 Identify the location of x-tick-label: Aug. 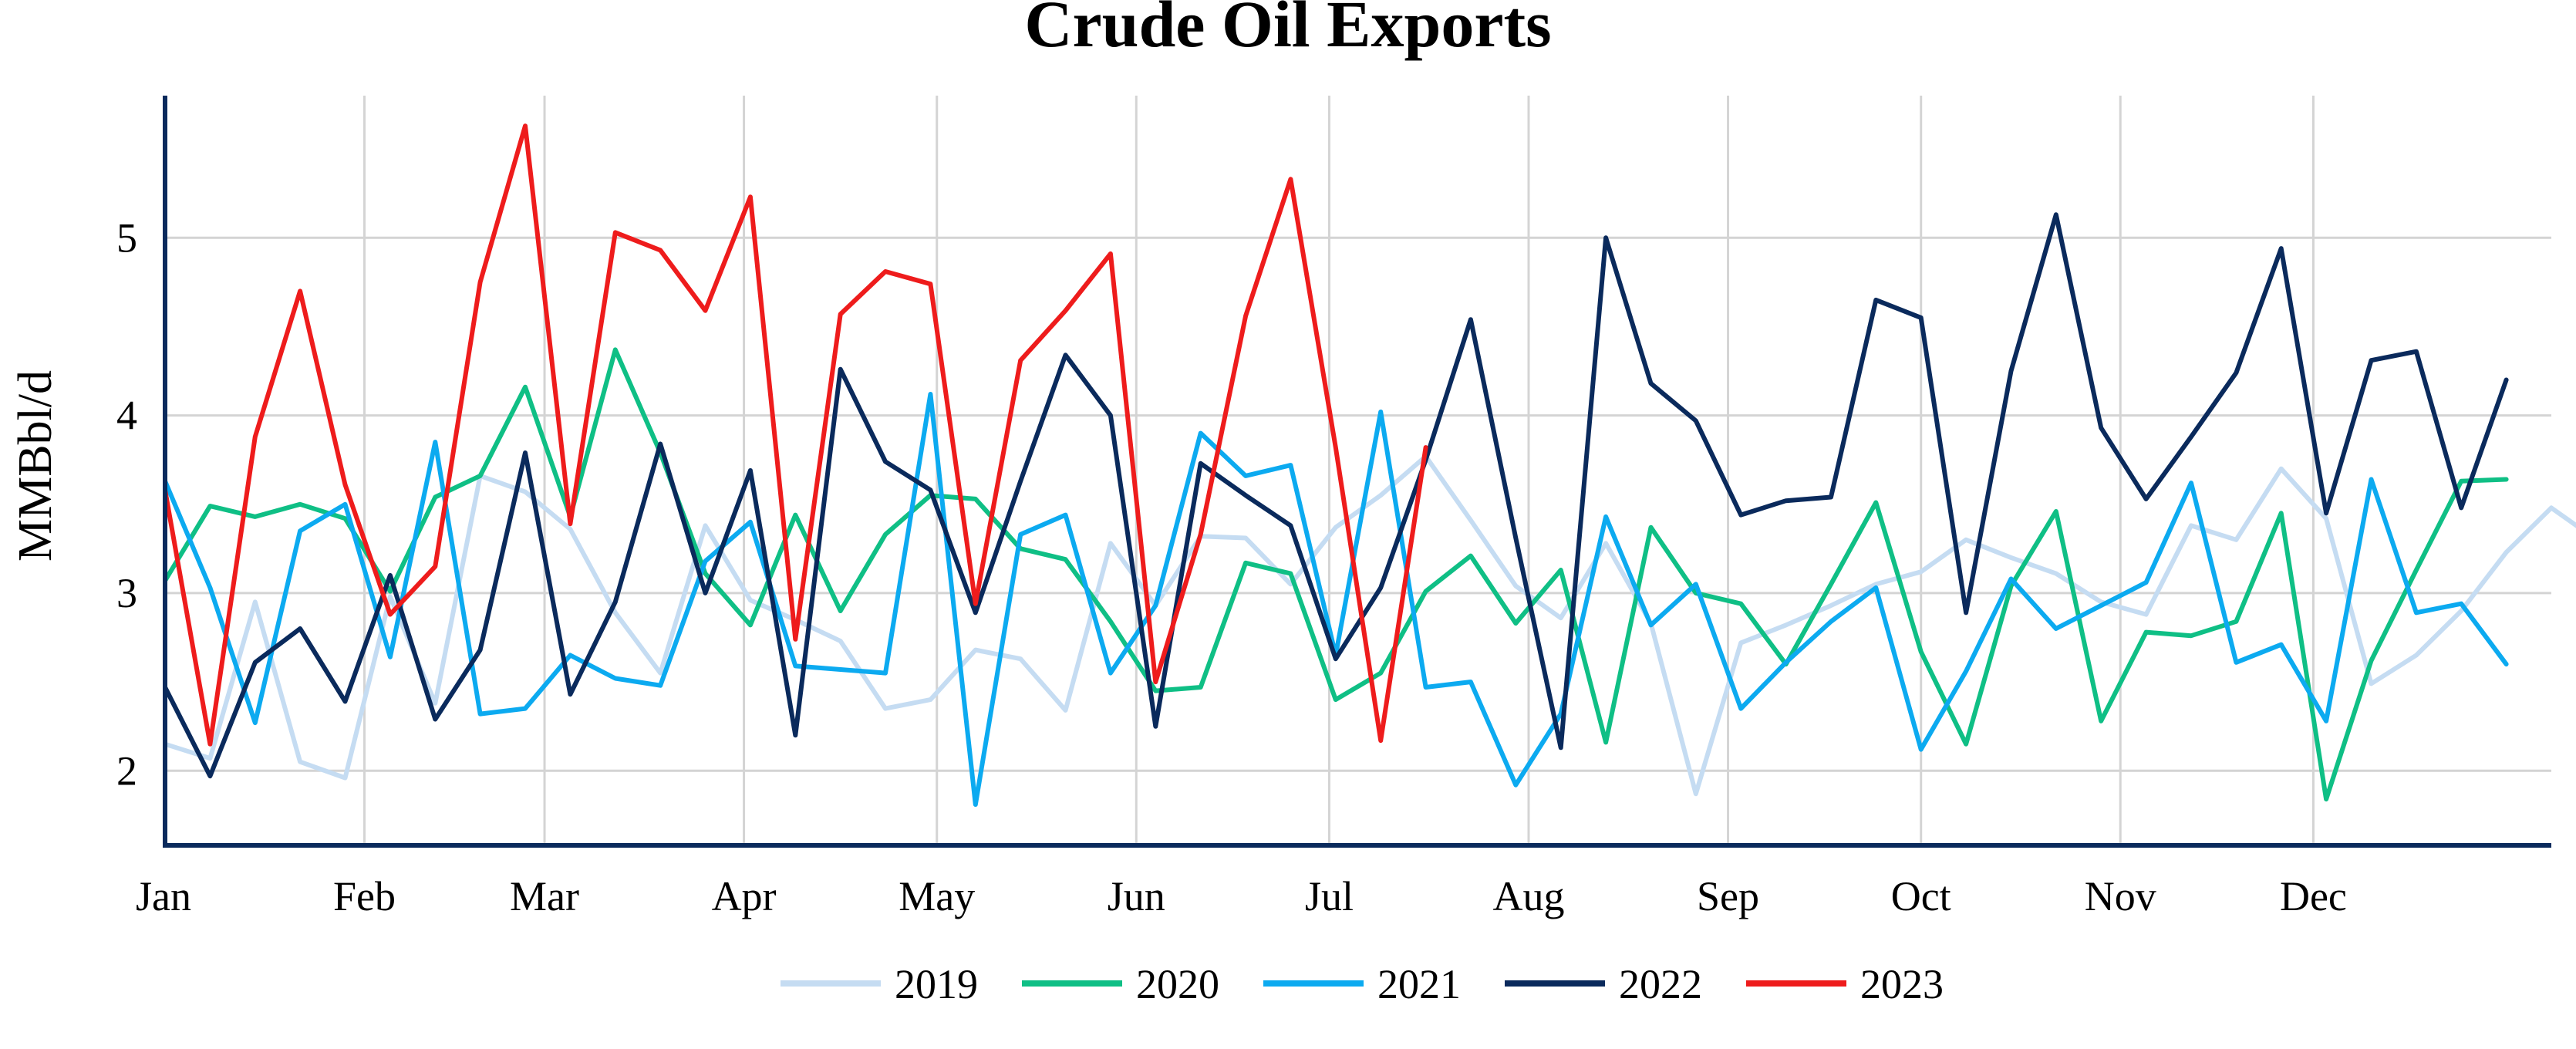
(1529, 896).